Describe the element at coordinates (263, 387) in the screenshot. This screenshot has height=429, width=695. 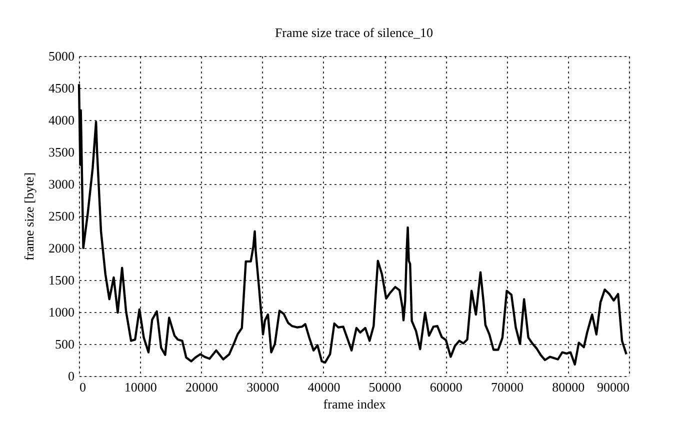
I see `x-tick-label: 30000` at that location.